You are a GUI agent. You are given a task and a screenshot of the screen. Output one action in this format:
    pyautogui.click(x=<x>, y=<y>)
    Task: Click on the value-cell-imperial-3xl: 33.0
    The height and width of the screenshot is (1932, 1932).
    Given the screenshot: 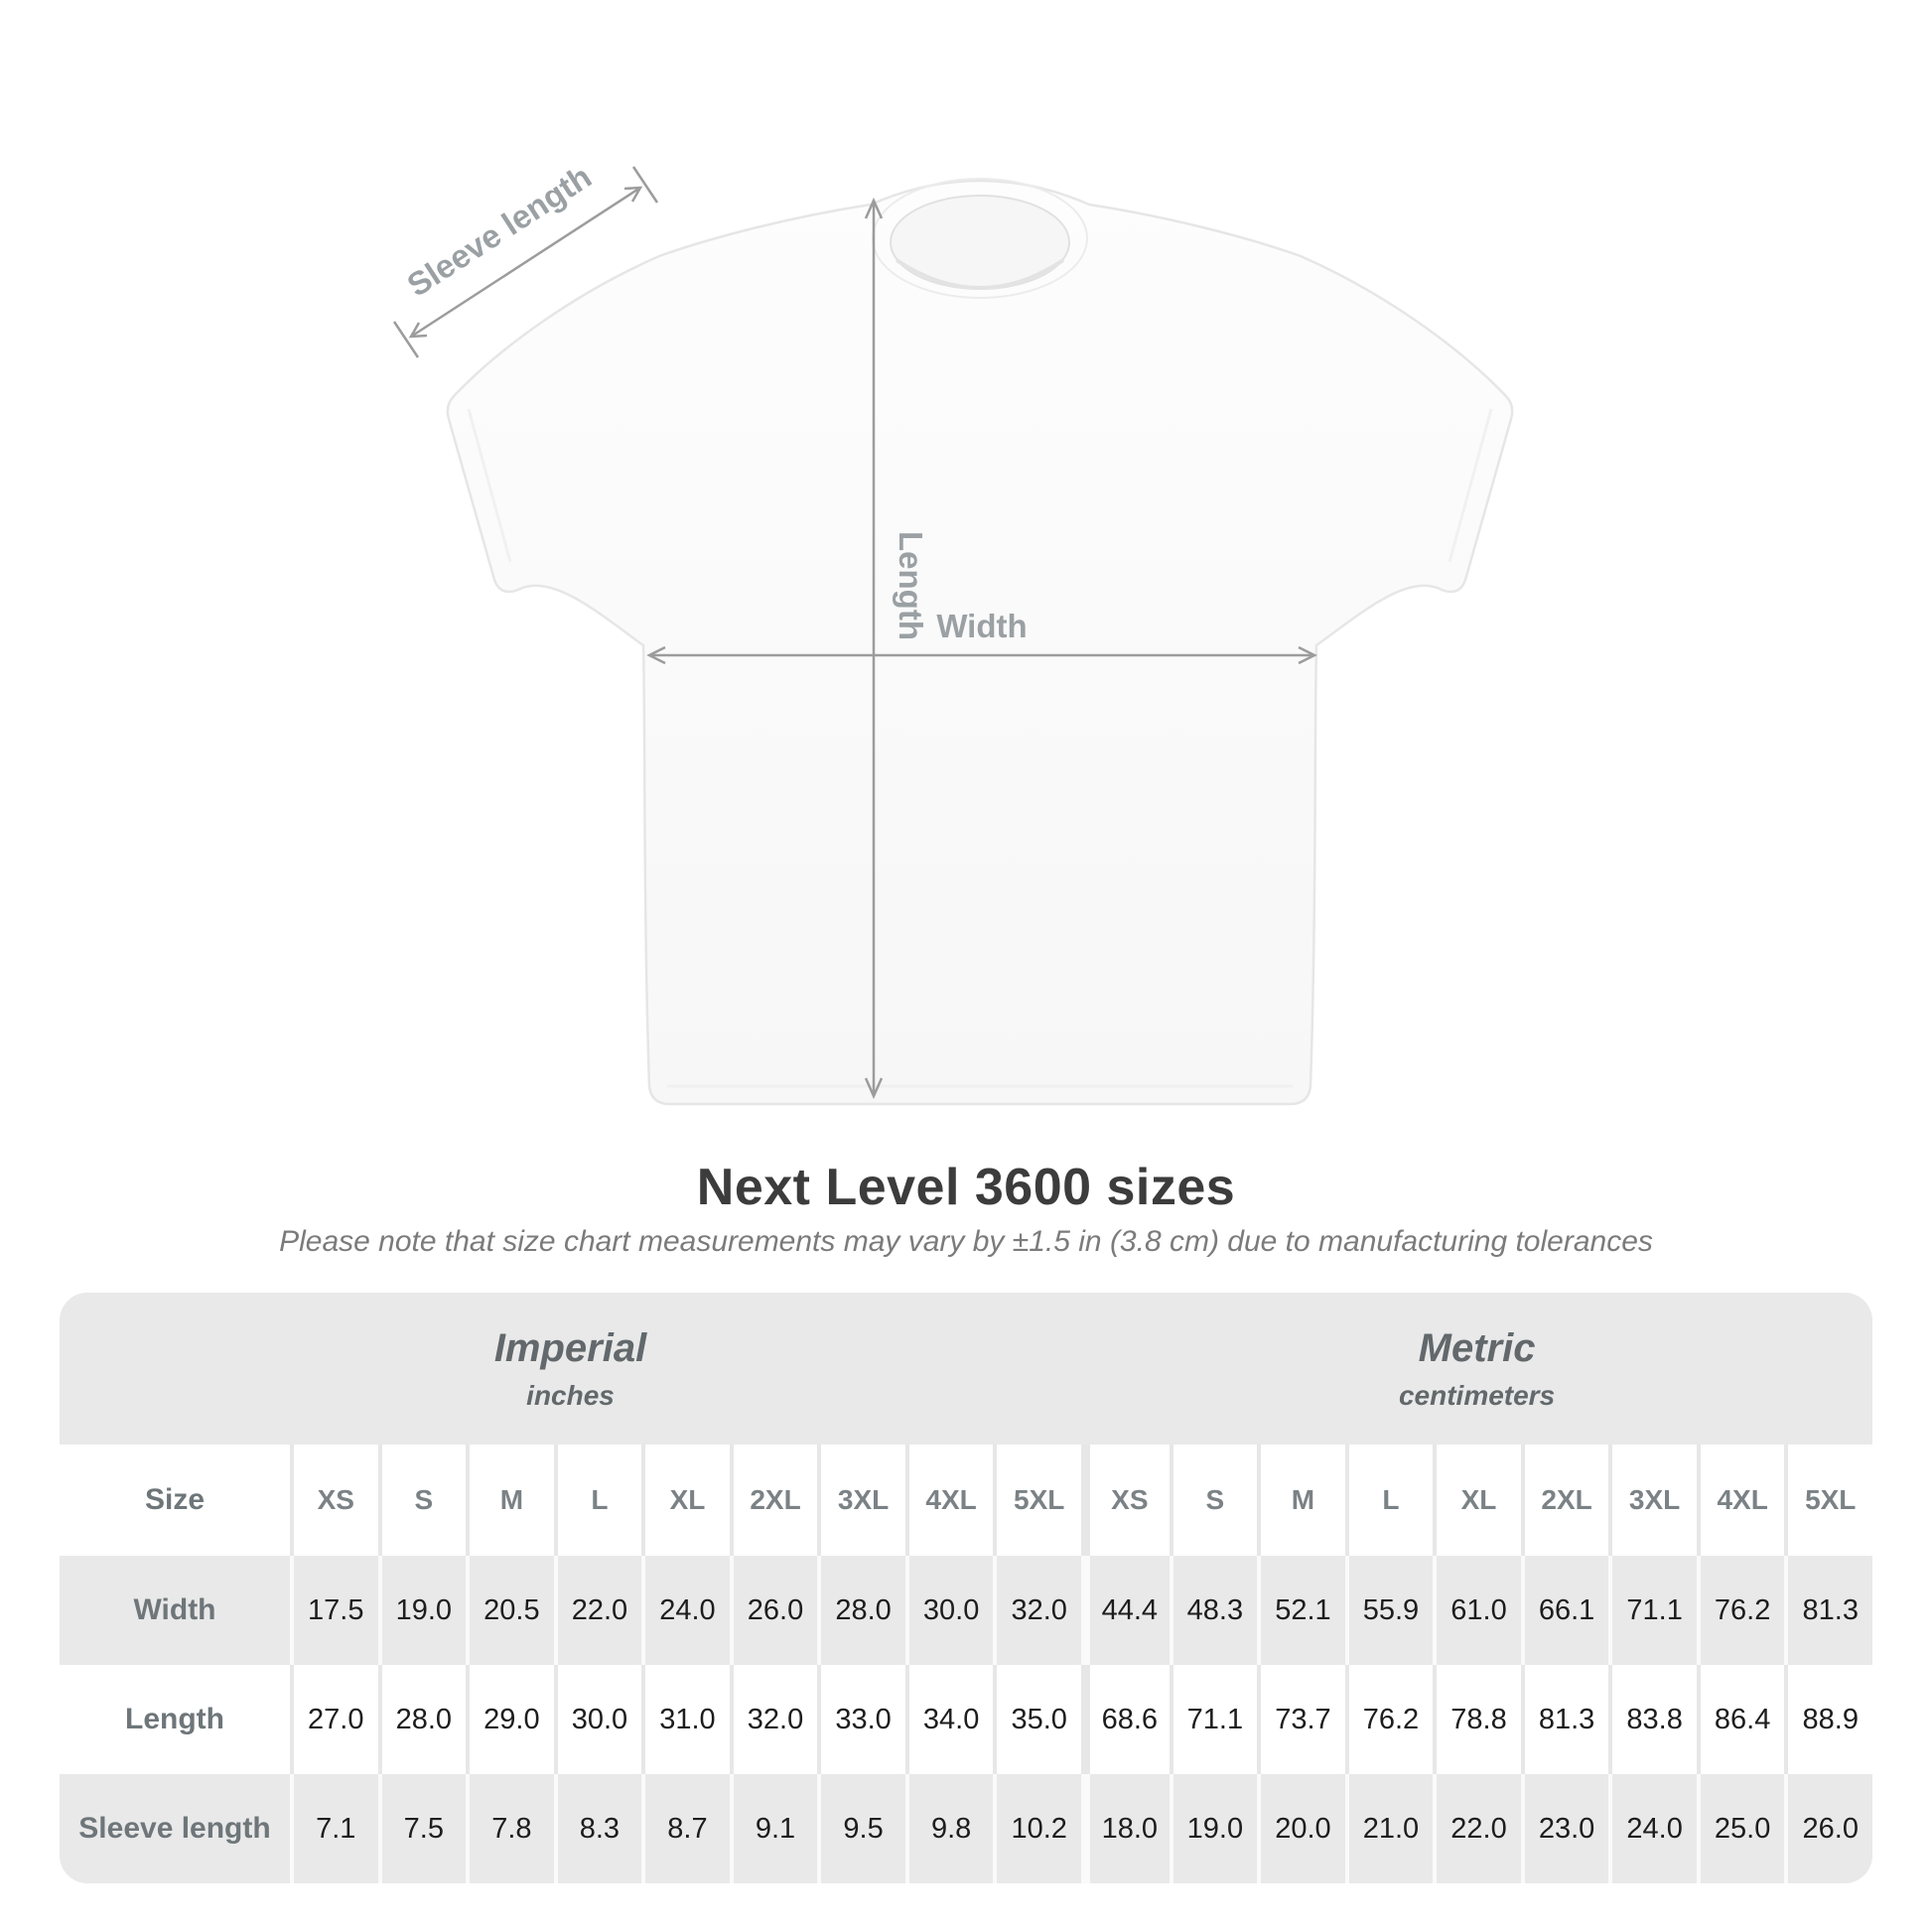 What is the action you would take?
    pyautogui.click(x=861, y=1719)
    